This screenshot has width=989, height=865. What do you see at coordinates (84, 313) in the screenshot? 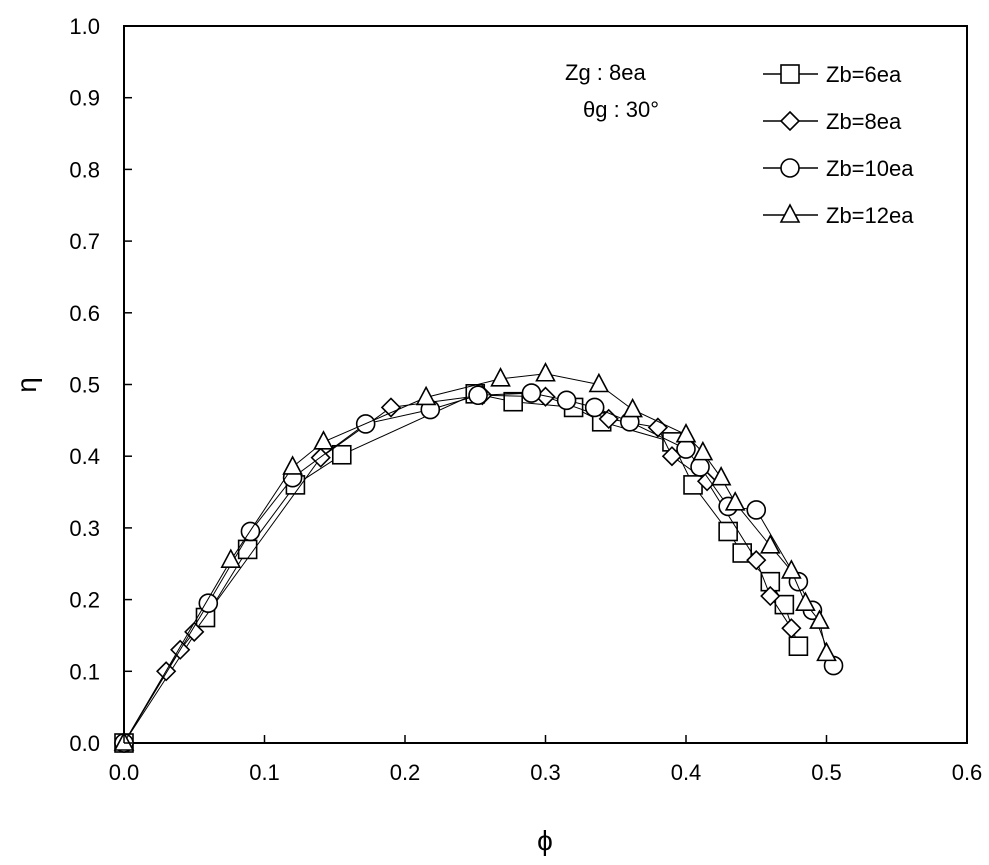
I see `y-tick-label: 0.6` at bounding box center [84, 313].